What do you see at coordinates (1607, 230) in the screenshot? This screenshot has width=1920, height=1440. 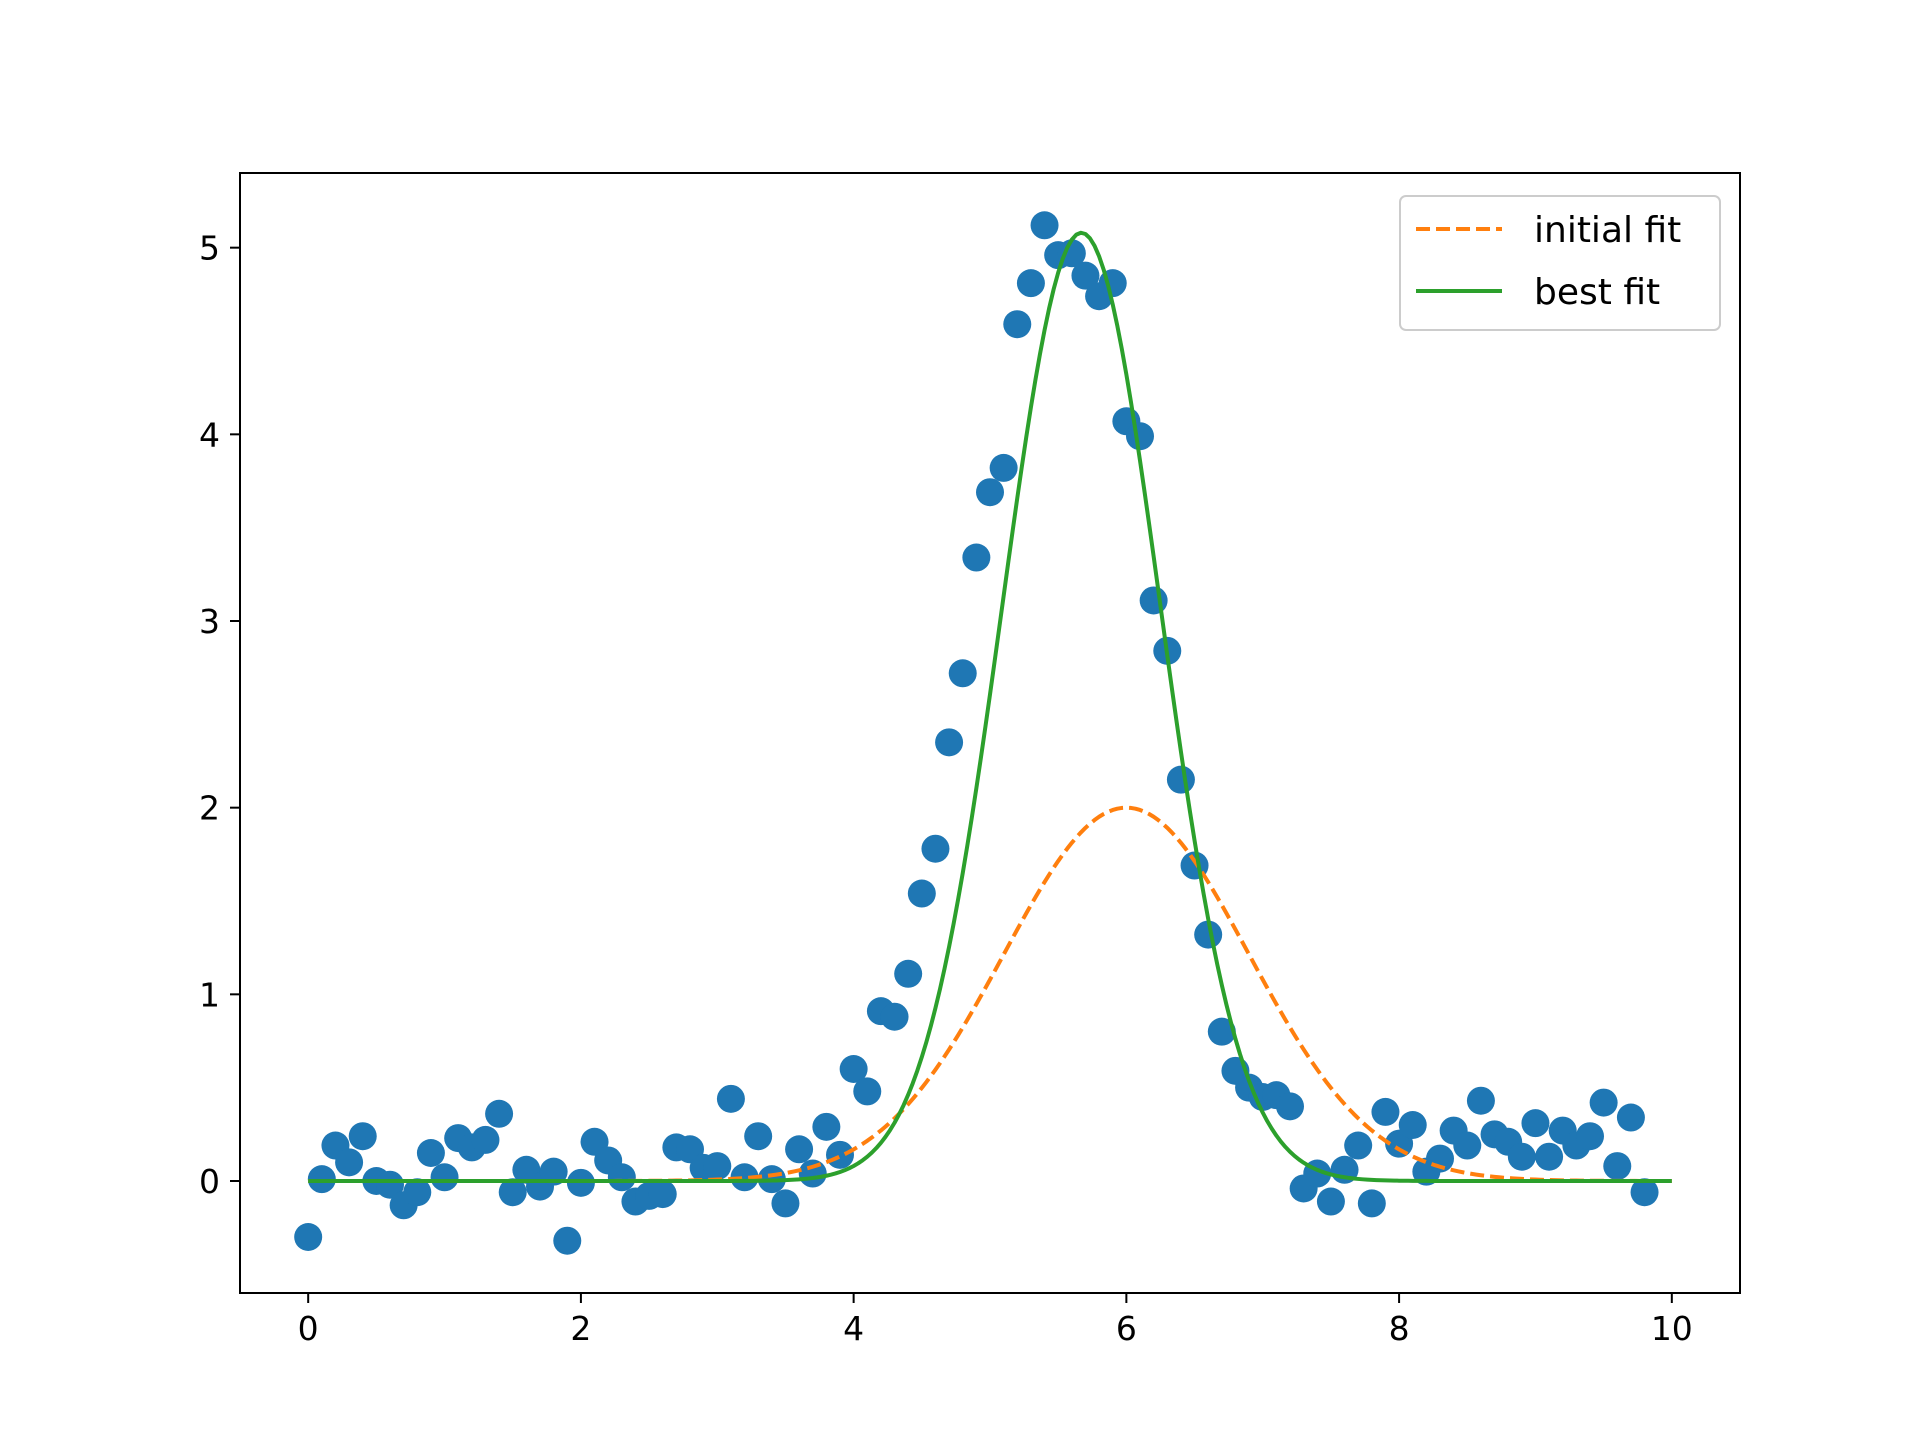 I see `legend-initial-fit-label: initial fit` at bounding box center [1607, 230].